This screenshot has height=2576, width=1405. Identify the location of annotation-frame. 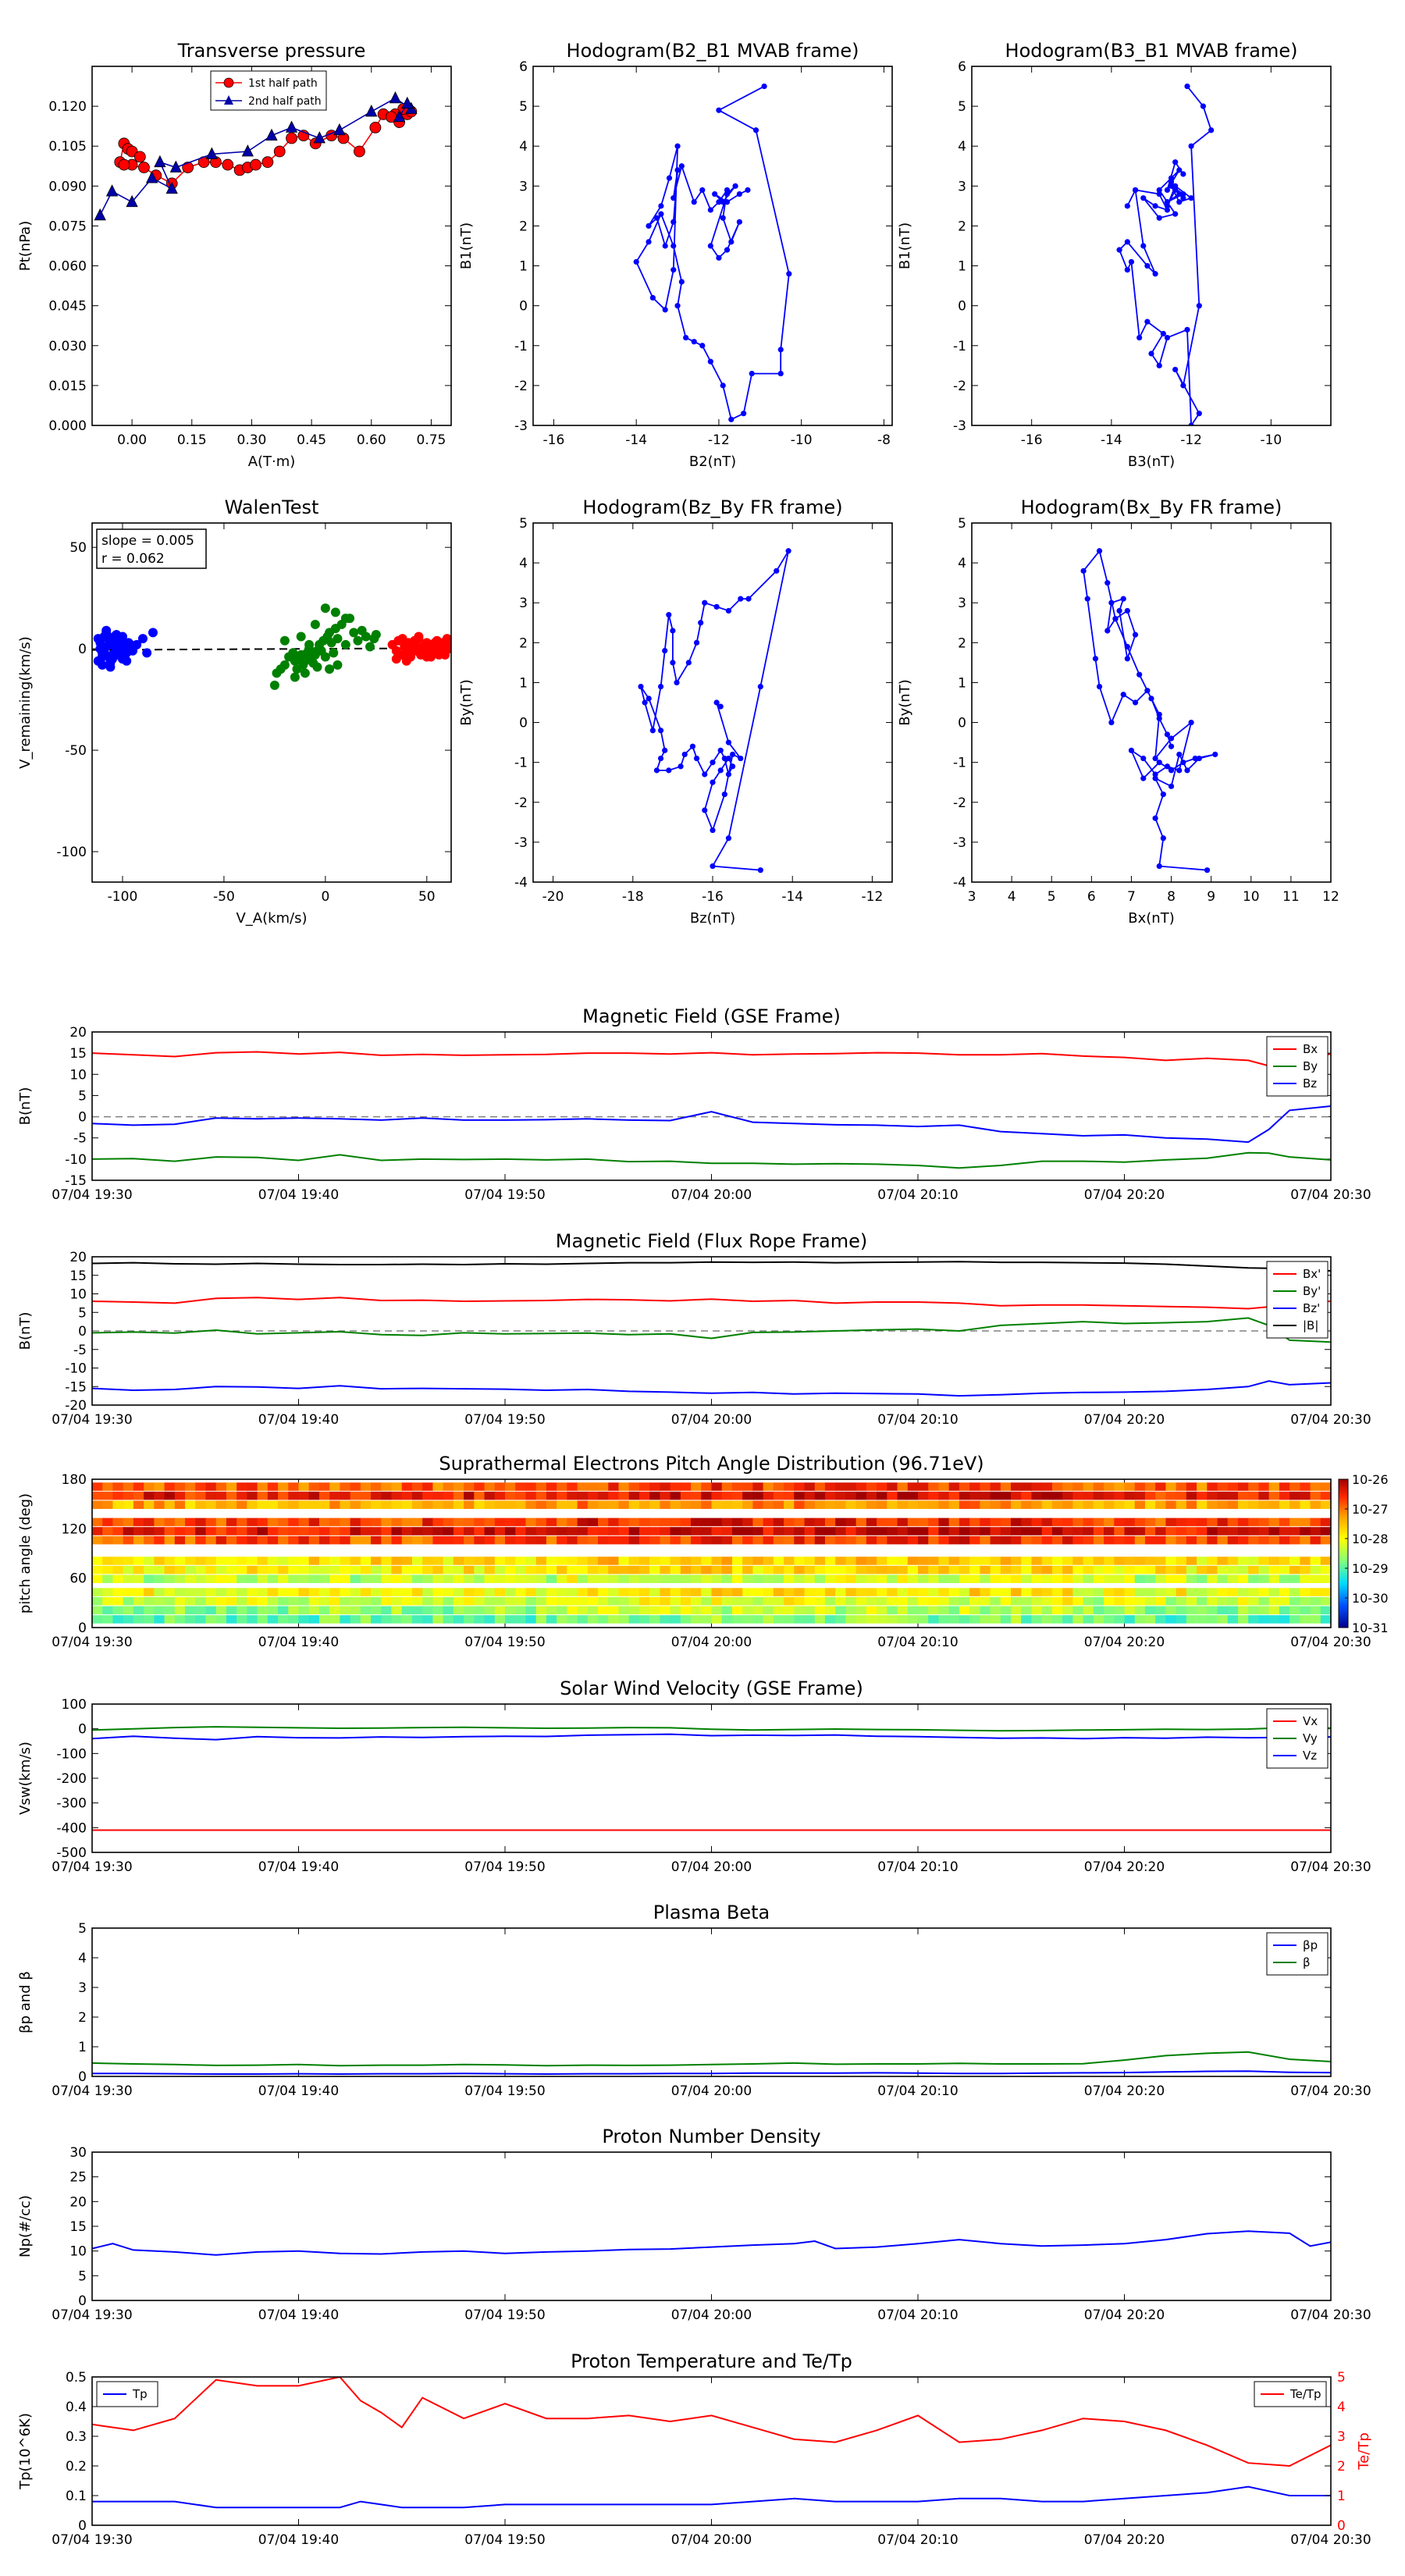
(152, 548).